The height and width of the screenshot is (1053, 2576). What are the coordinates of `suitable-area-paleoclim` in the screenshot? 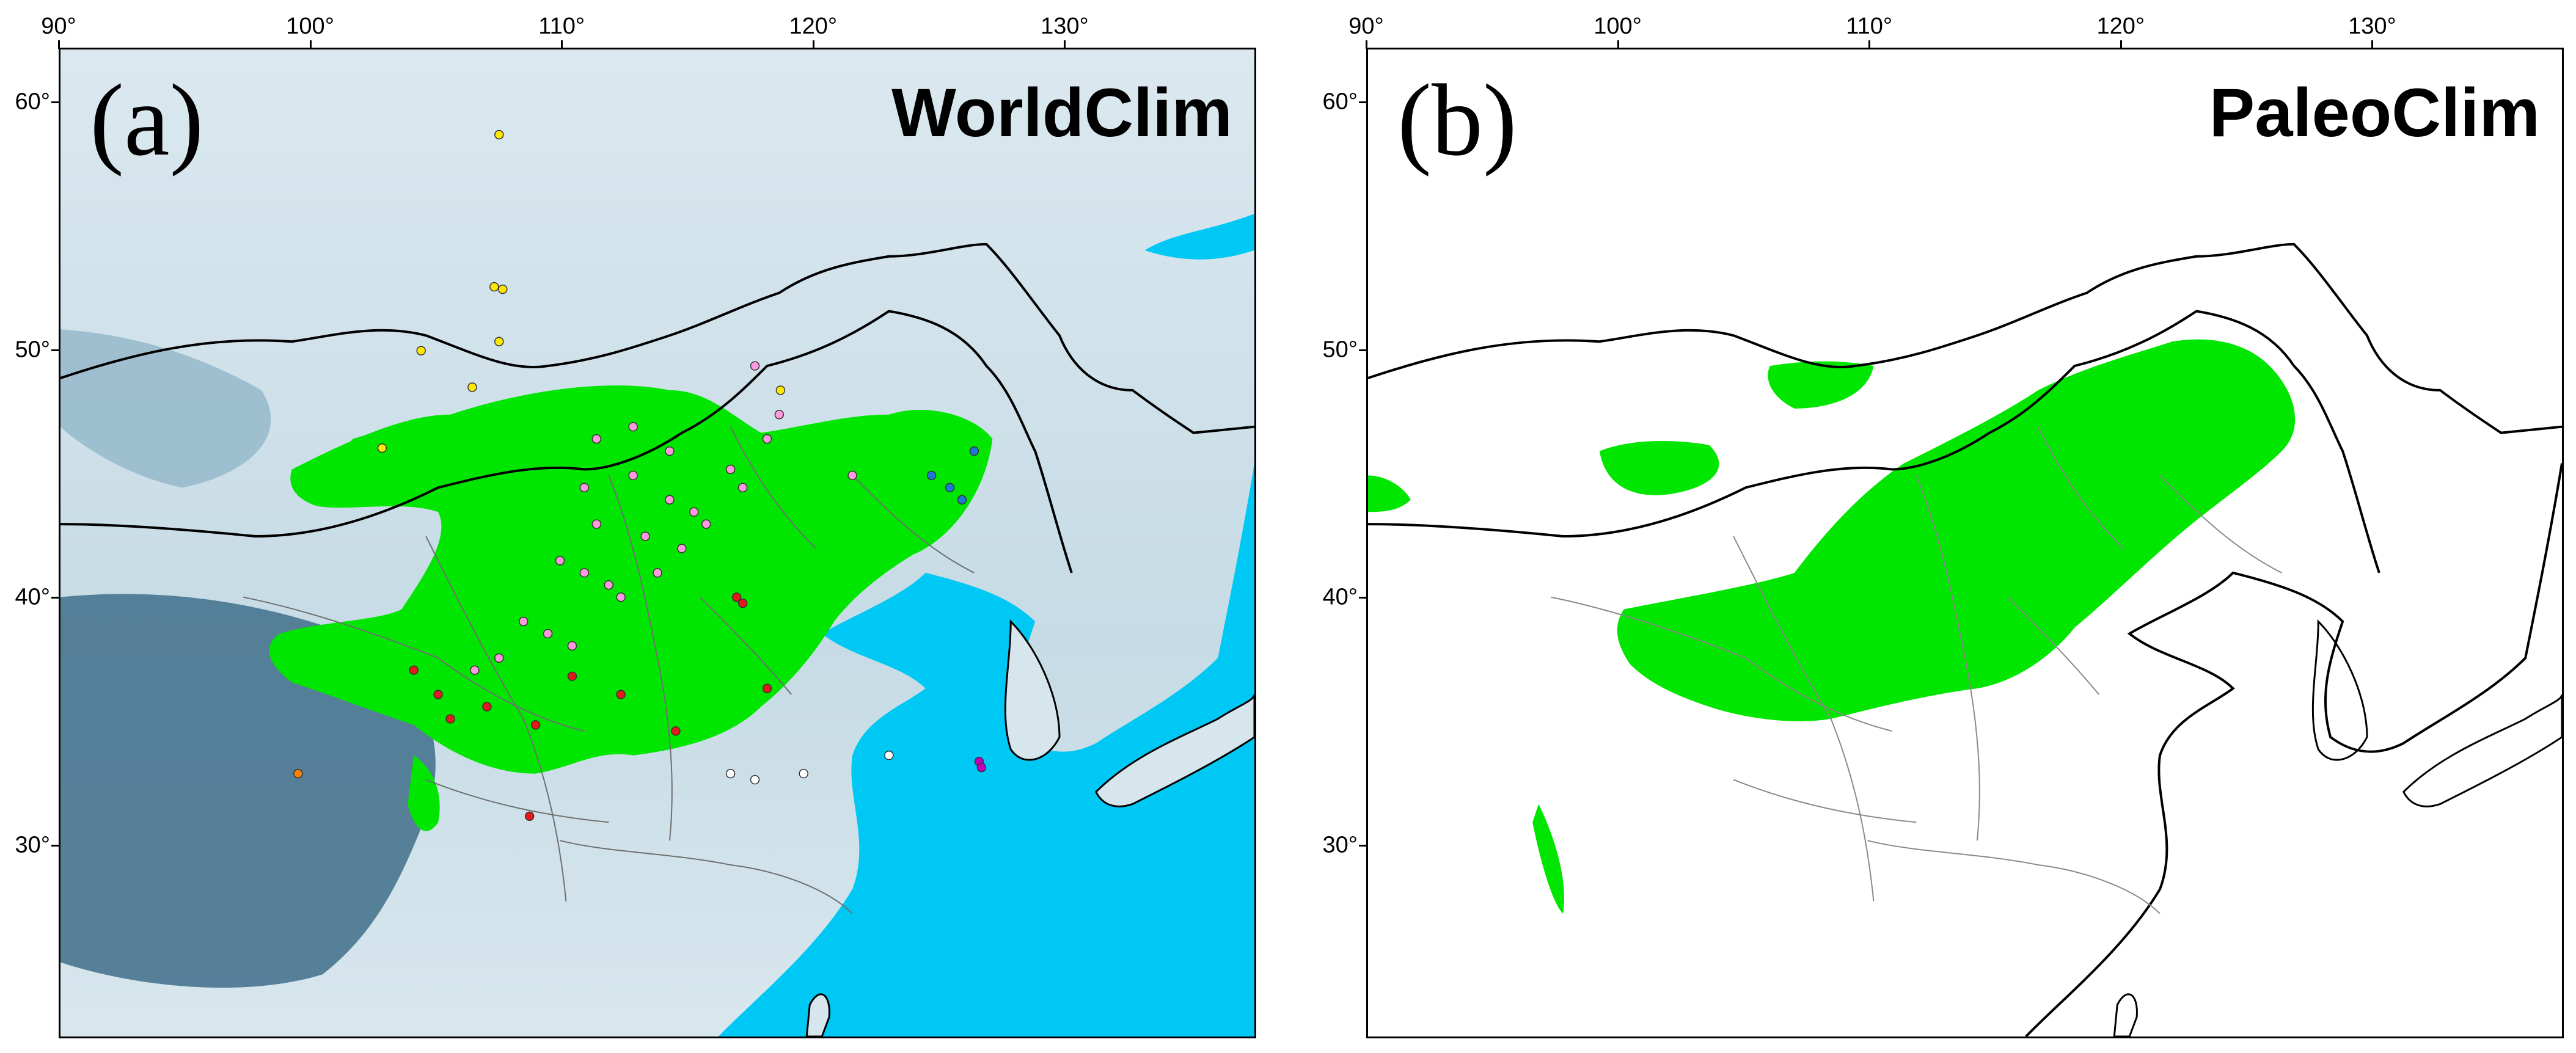 It's located at (1956, 530).